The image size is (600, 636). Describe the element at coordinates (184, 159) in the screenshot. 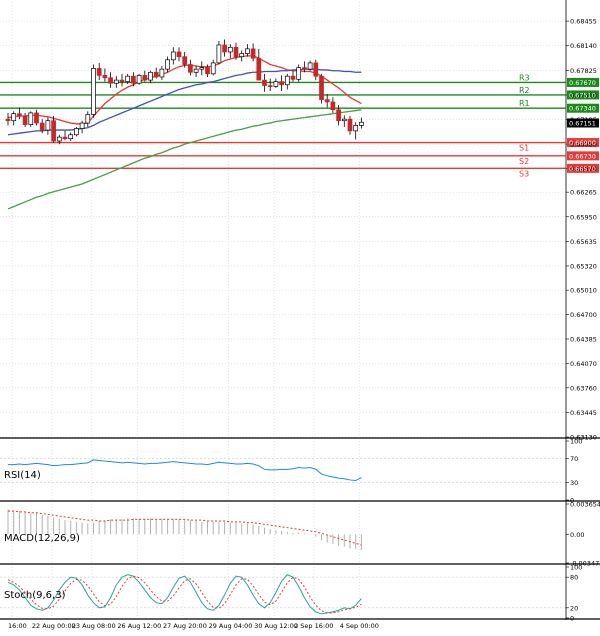

I see `ma-line-slow` at that location.